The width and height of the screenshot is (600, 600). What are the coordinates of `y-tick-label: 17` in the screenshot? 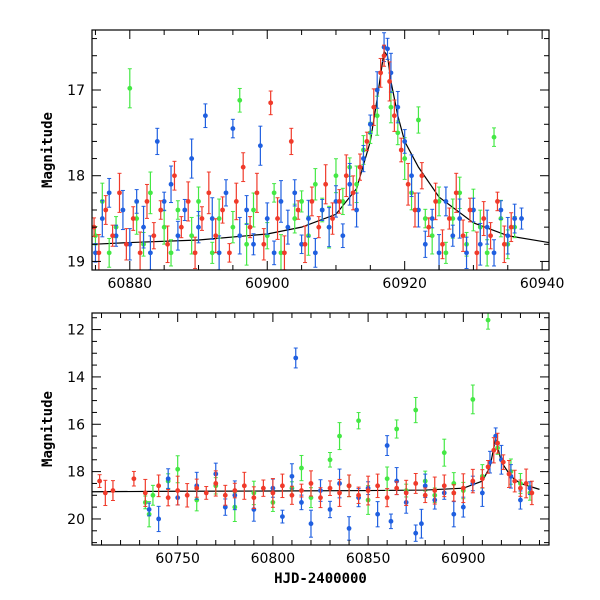 It's located at (76, 91).